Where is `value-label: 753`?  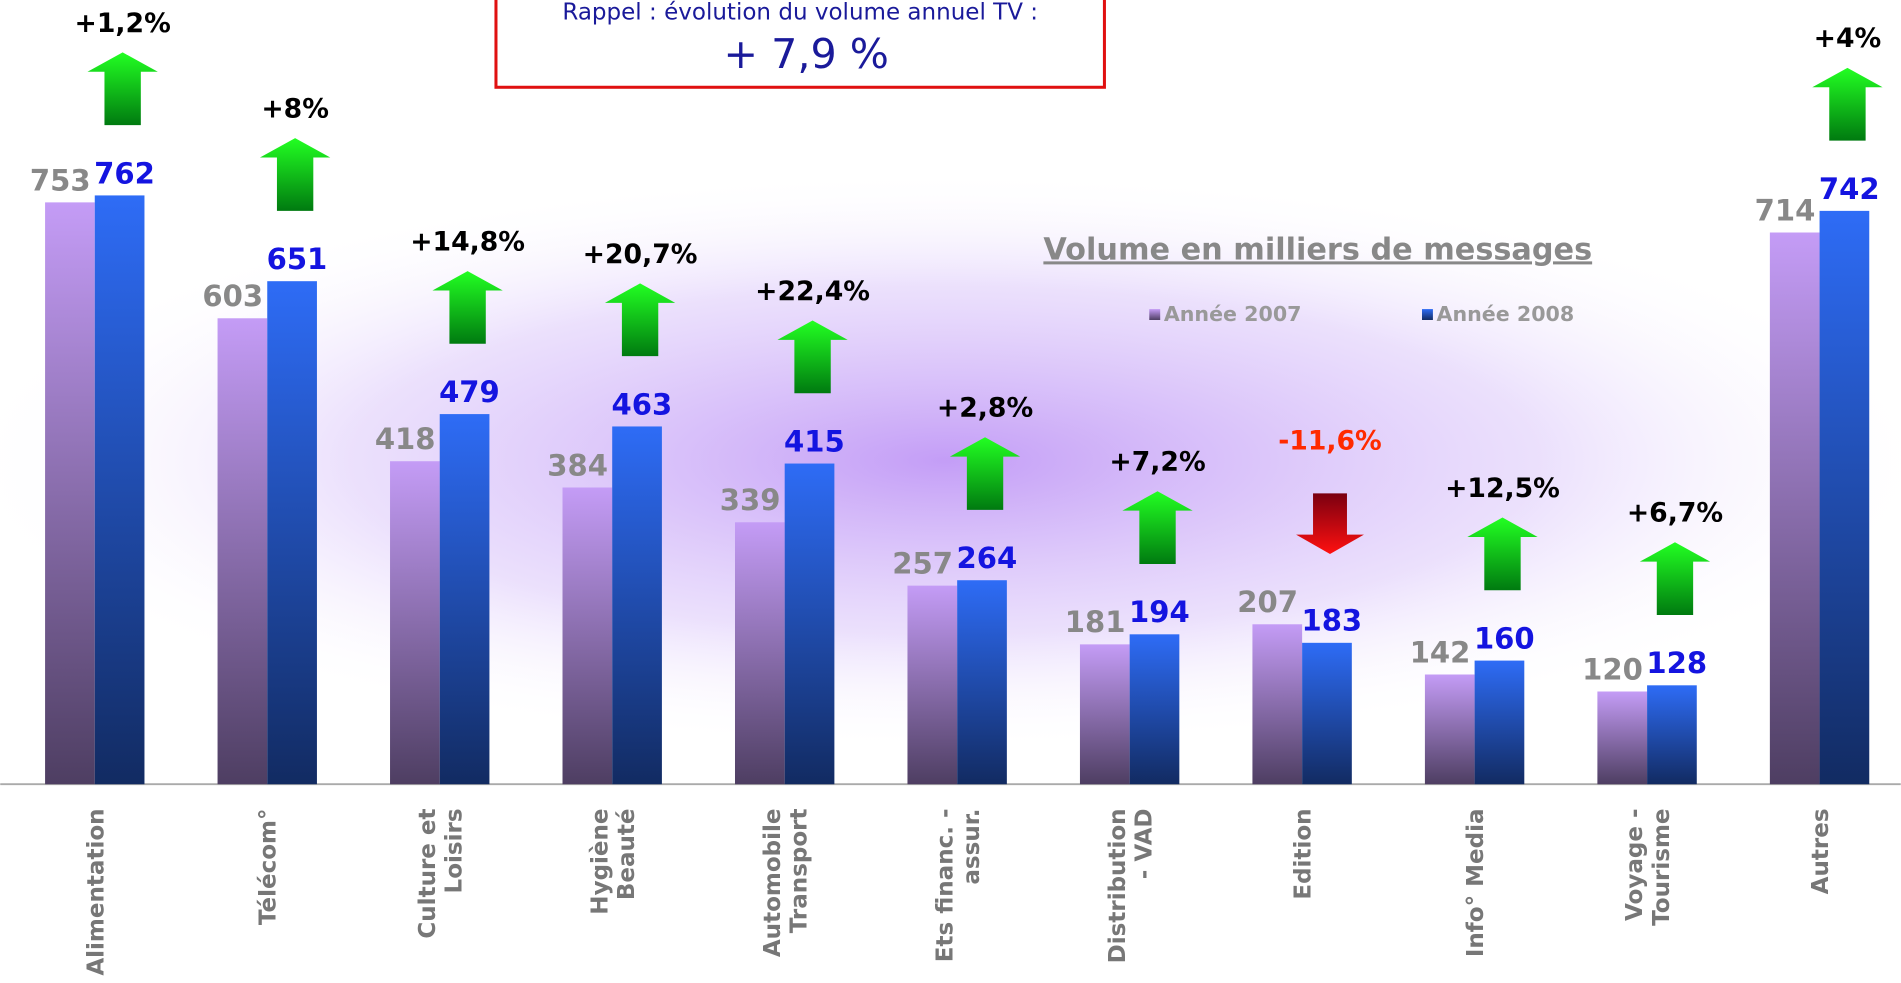
value-label: 753 is located at coordinates (60, 180).